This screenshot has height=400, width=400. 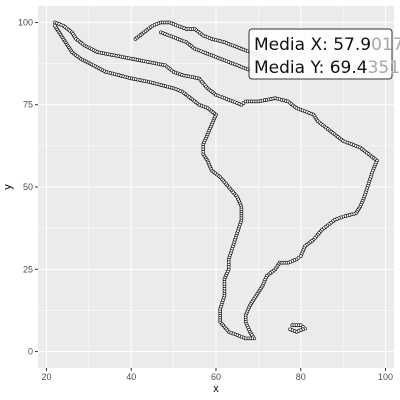 I want to click on annotation-box, so click(x=320, y=54).